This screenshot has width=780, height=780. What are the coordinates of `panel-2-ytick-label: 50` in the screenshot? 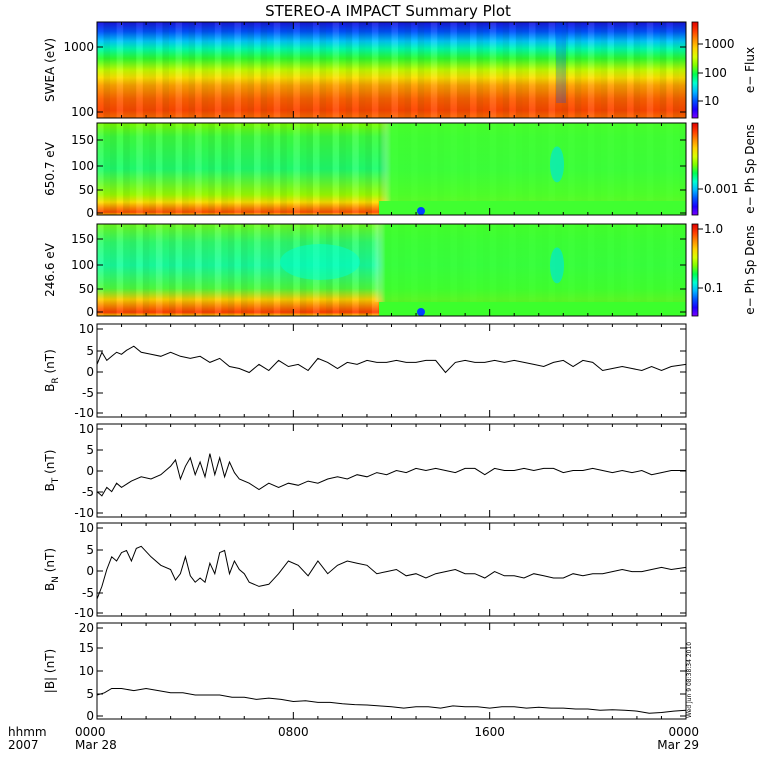 It's located at (86, 190).